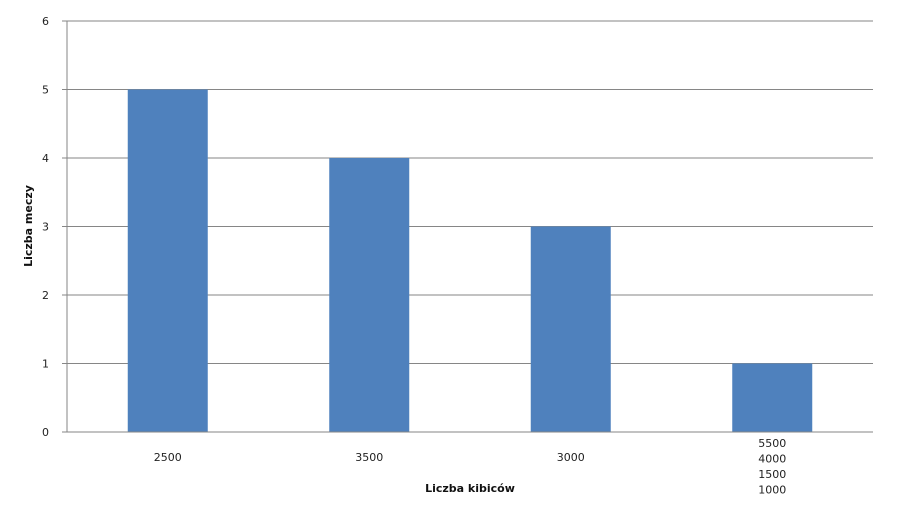 The width and height of the screenshot is (897, 512). Describe the element at coordinates (45, 21) in the screenshot. I see `y-tick-label: 6` at that location.